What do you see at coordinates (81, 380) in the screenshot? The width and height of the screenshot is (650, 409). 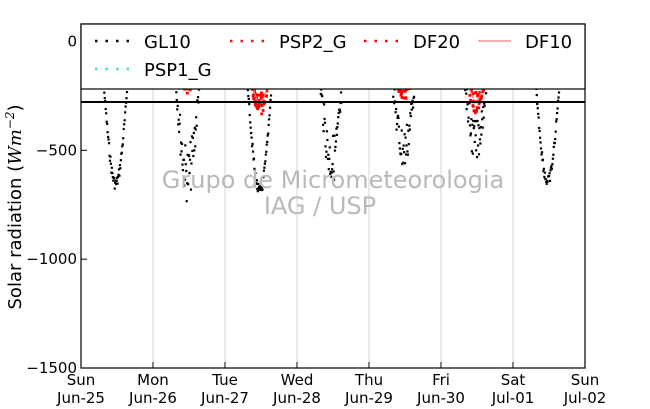 I see `x-tick-label-day: Sun` at bounding box center [81, 380].